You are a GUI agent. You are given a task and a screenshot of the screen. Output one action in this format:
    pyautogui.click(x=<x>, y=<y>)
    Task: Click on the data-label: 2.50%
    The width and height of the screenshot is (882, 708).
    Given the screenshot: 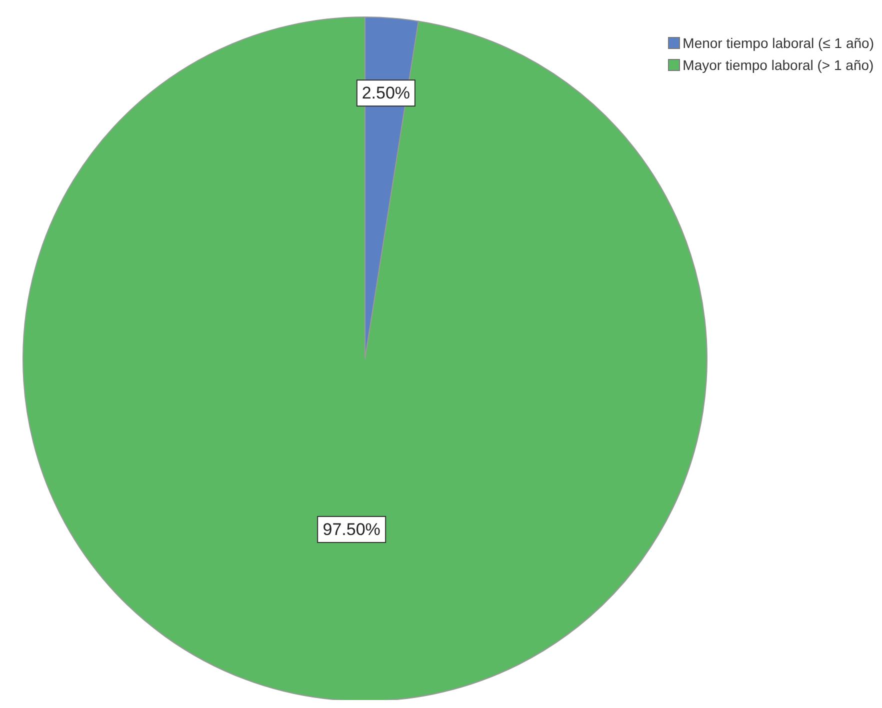 What is the action you would take?
    pyautogui.click(x=386, y=93)
    